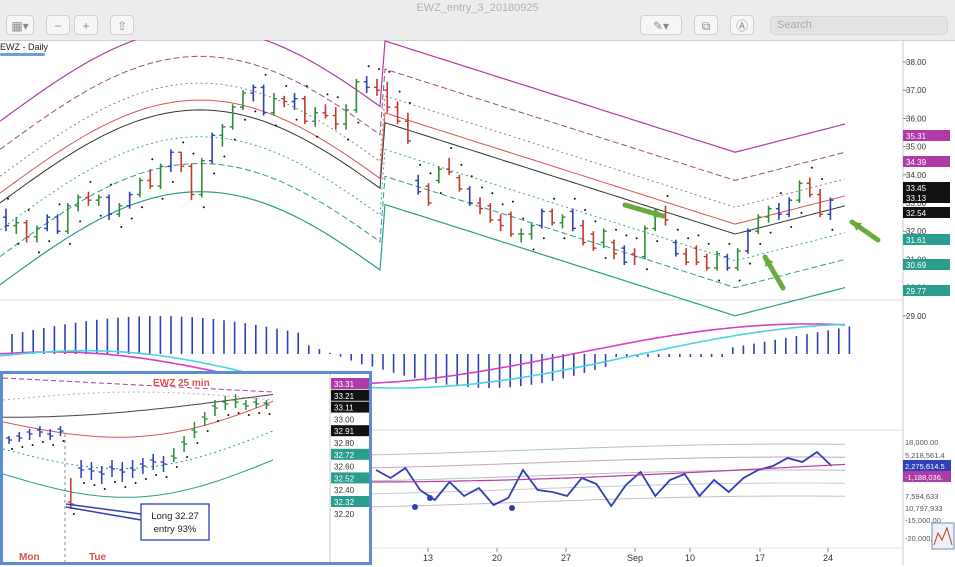 The height and width of the screenshot is (567, 955). What do you see at coordinates (943, 536) in the screenshot?
I see `mini-chart-icon-line` at bounding box center [943, 536].